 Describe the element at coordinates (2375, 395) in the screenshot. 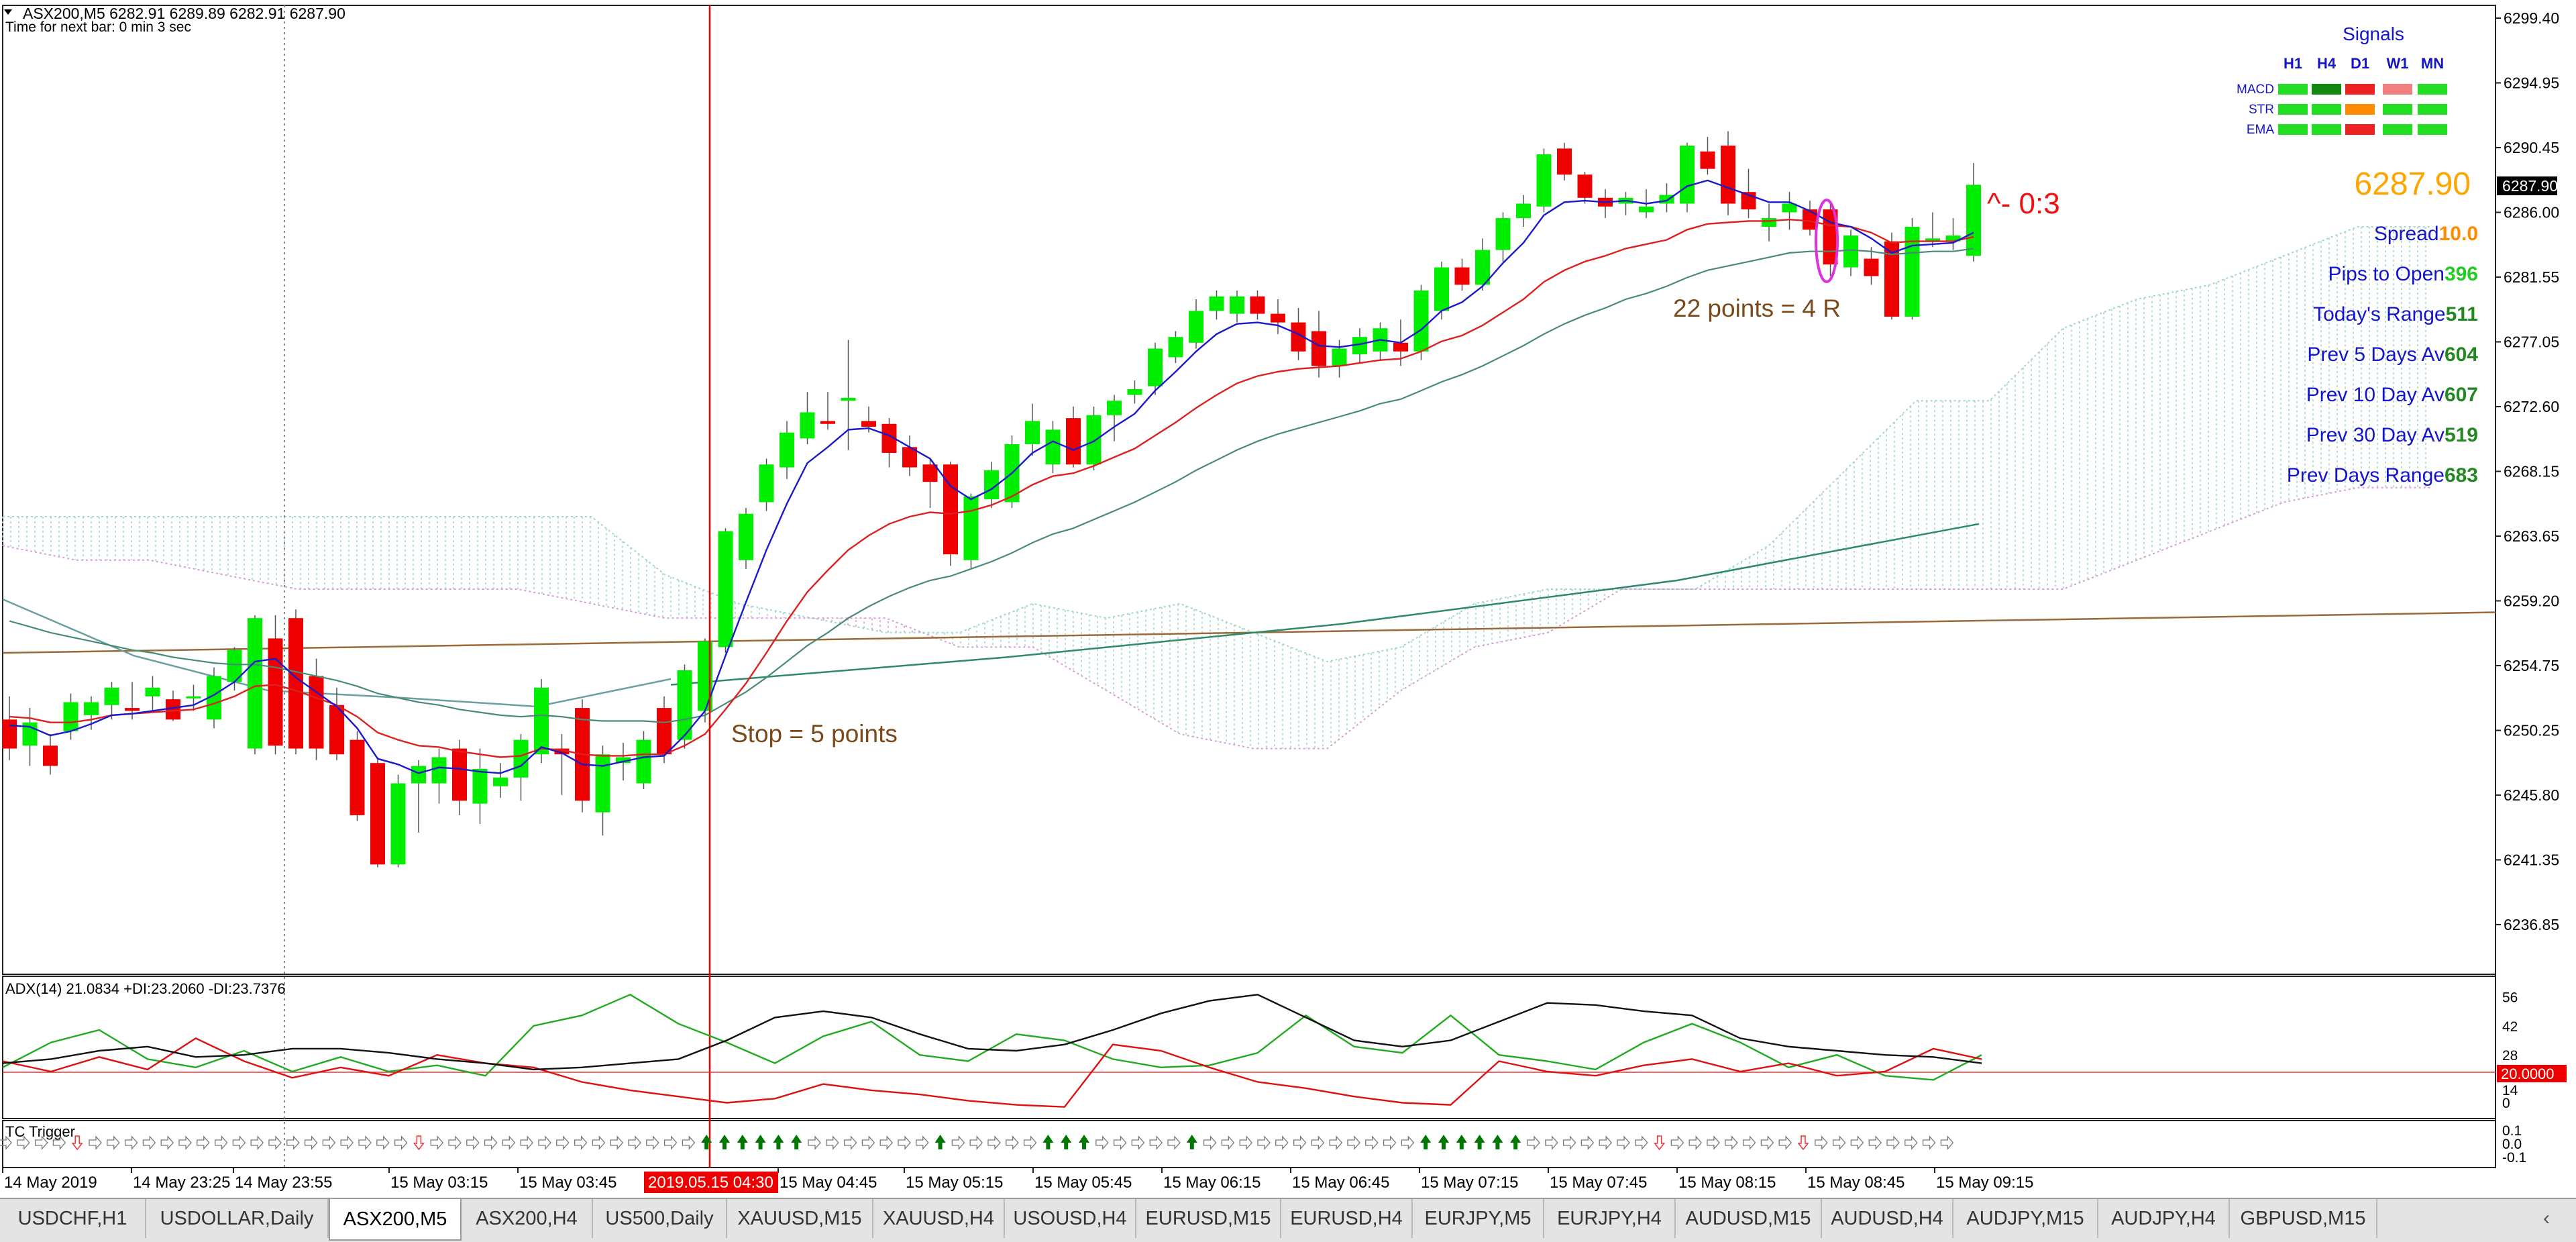

I see `info-label: Prev 10 Day Av` at that location.